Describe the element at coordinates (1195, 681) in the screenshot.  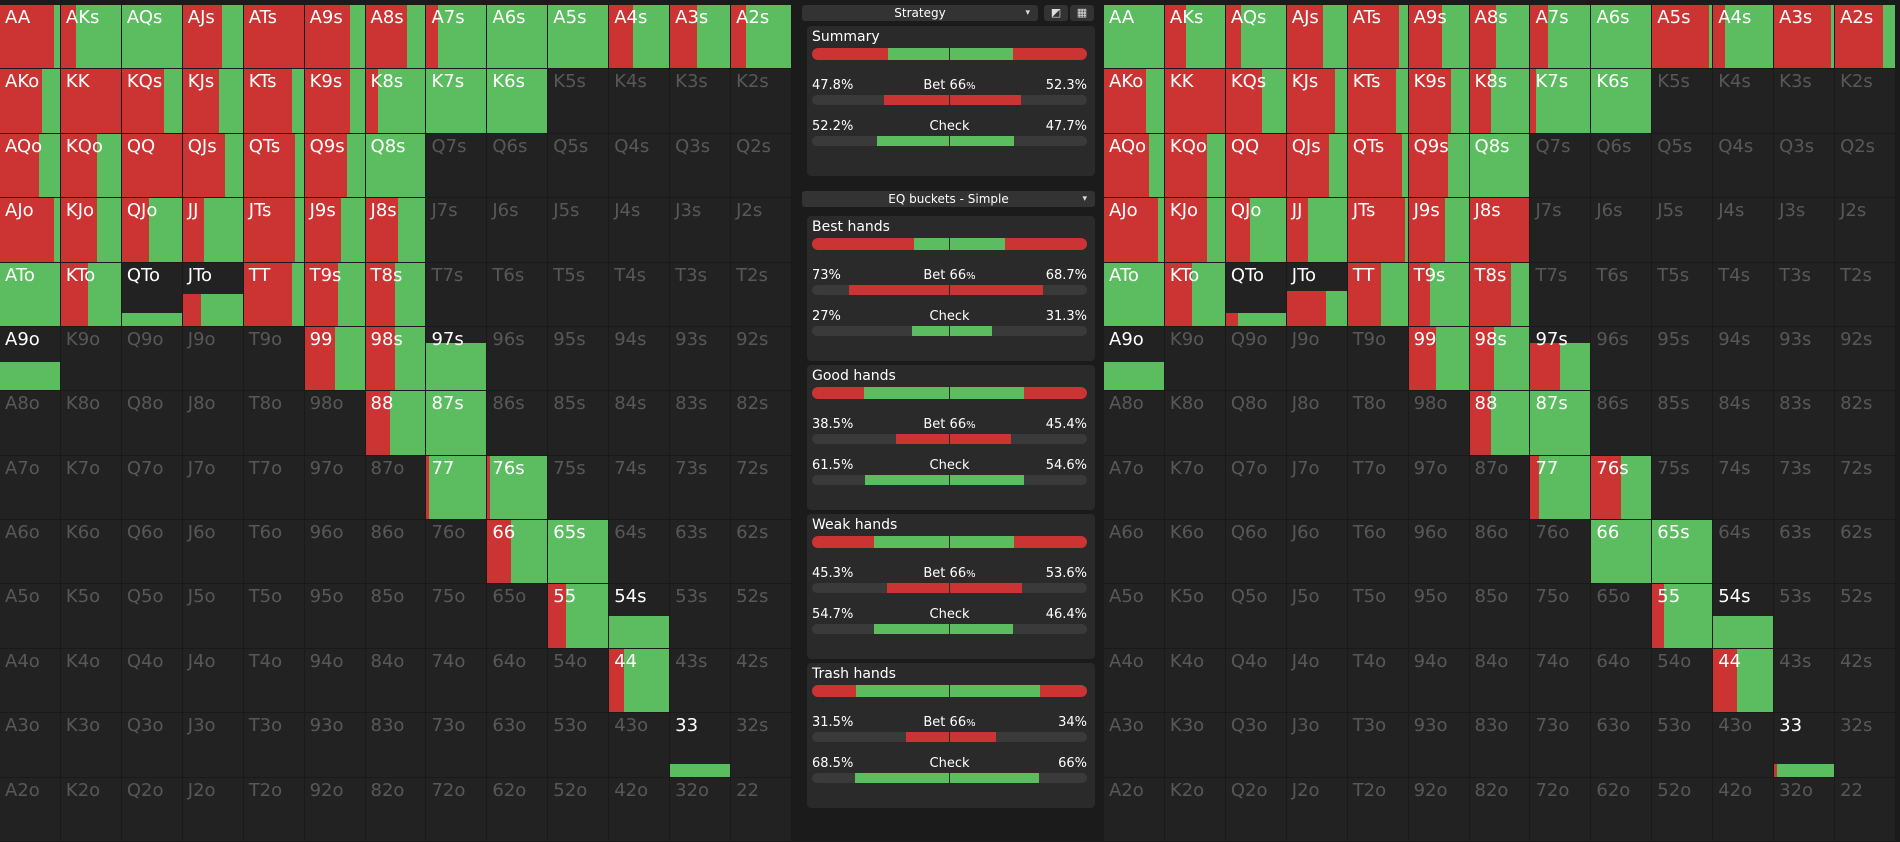
I see `hand-cell-k4o: K4o` at that location.